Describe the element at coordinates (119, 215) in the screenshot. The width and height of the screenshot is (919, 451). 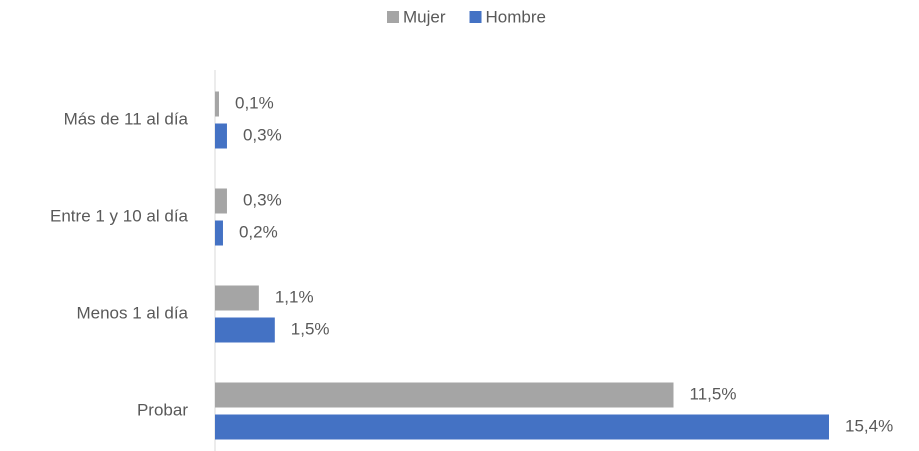
I see `category-label: Entre 1 y 10 al día` at that location.